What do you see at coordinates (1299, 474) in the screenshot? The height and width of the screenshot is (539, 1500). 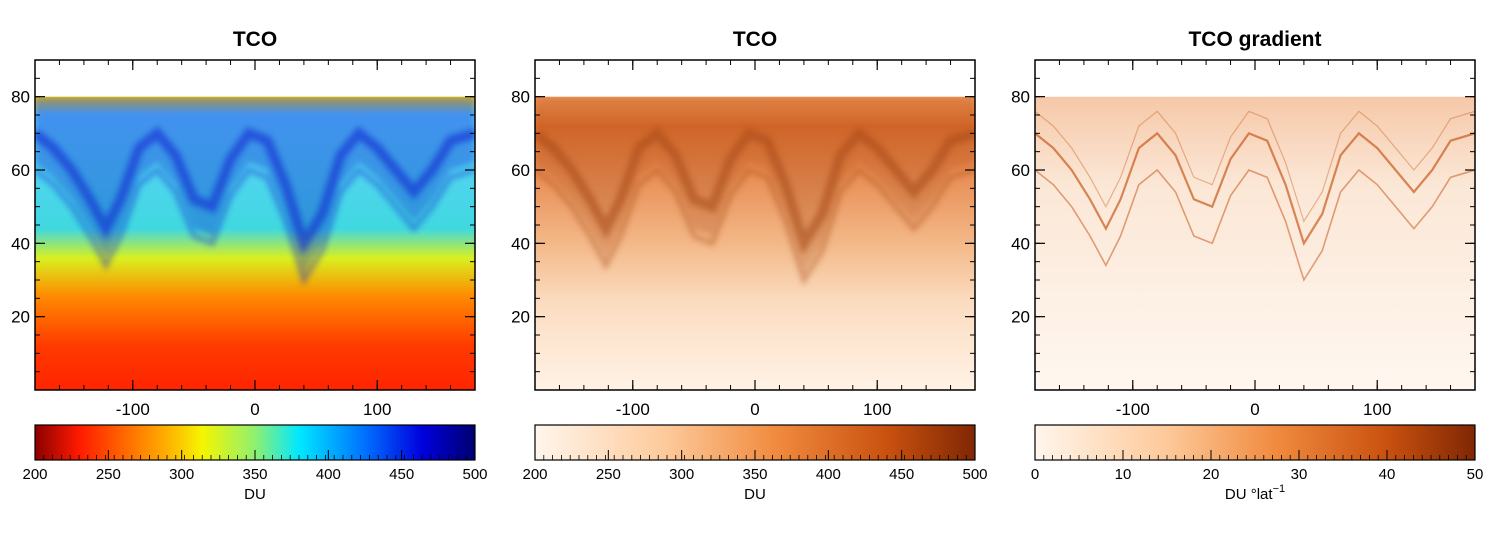 I see `colorbar-tick-label: 30` at bounding box center [1299, 474].